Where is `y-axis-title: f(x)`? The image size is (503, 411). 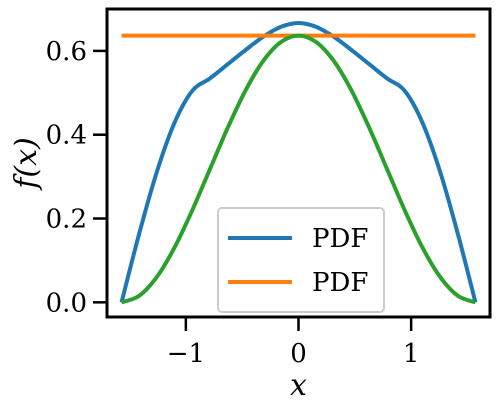
y-axis-title: f(x) is located at coordinates (26, 163).